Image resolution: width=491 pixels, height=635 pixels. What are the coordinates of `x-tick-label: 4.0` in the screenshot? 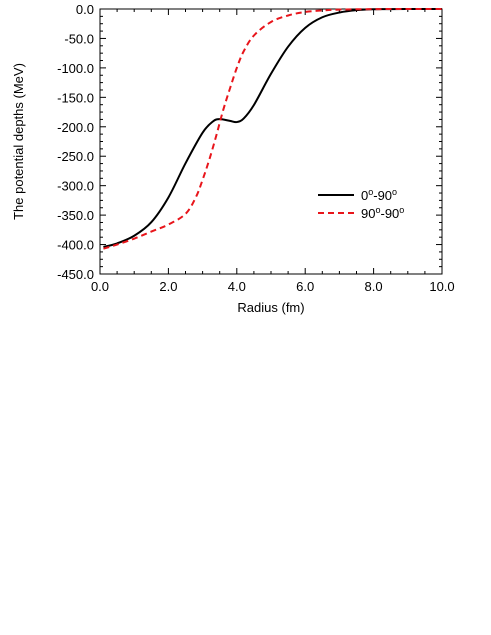 It's located at (237, 286).